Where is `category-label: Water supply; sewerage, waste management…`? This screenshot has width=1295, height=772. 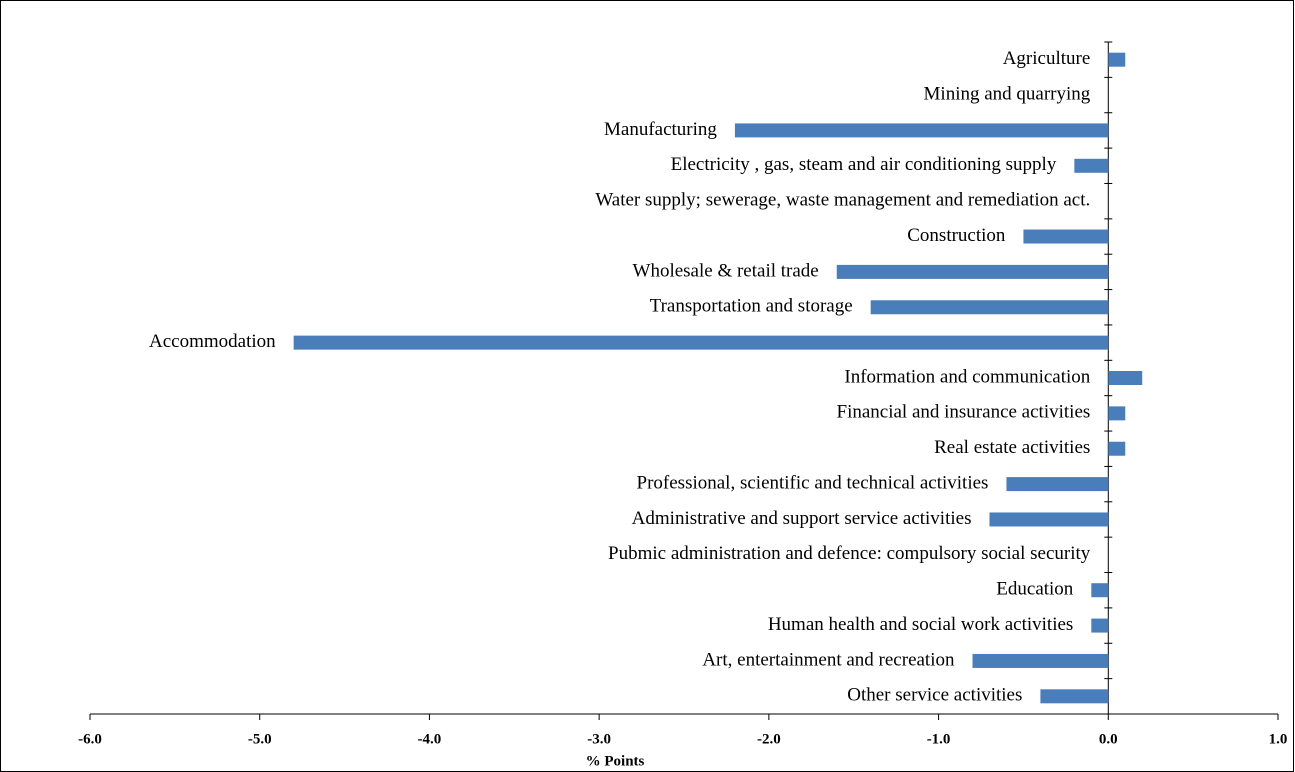
category-label: Water supply; sewerage, waste management… is located at coordinates (842, 200).